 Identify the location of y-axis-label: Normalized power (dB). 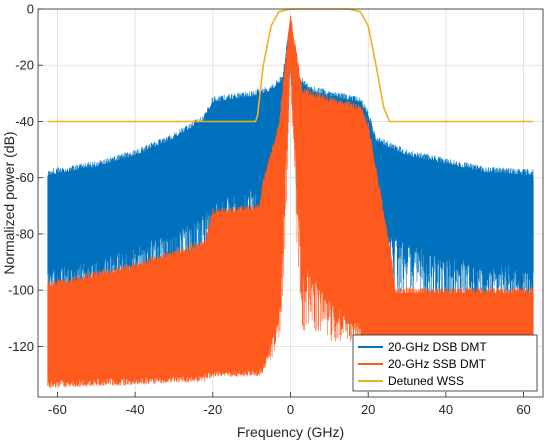
(9, 202).